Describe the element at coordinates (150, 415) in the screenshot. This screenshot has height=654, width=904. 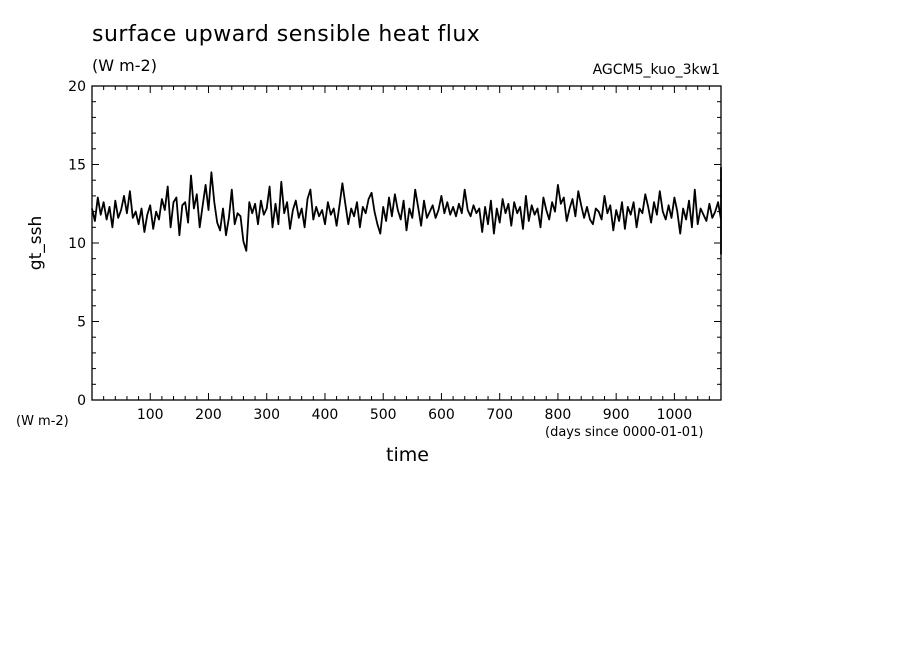
I see `x-tick-label: 100` at that location.